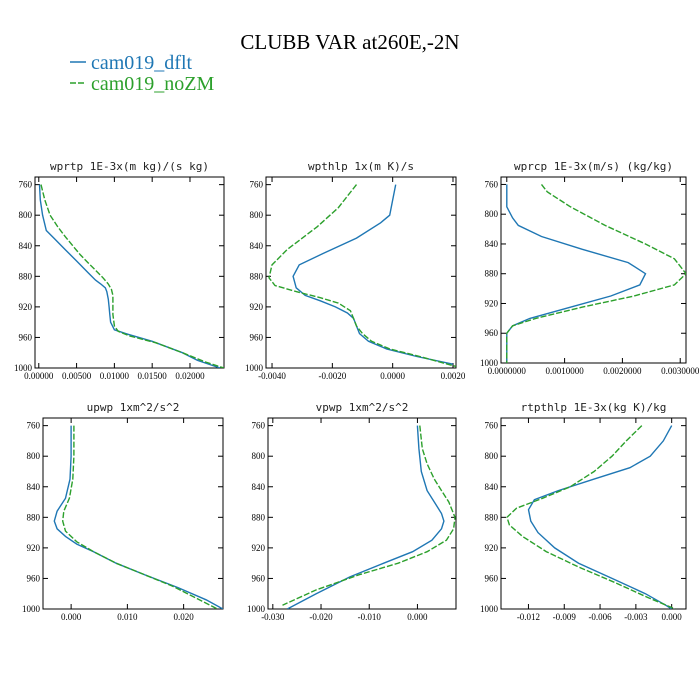  Describe the element at coordinates (115, 376) in the screenshot. I see `x-tick-label: 0.01000` at that location.